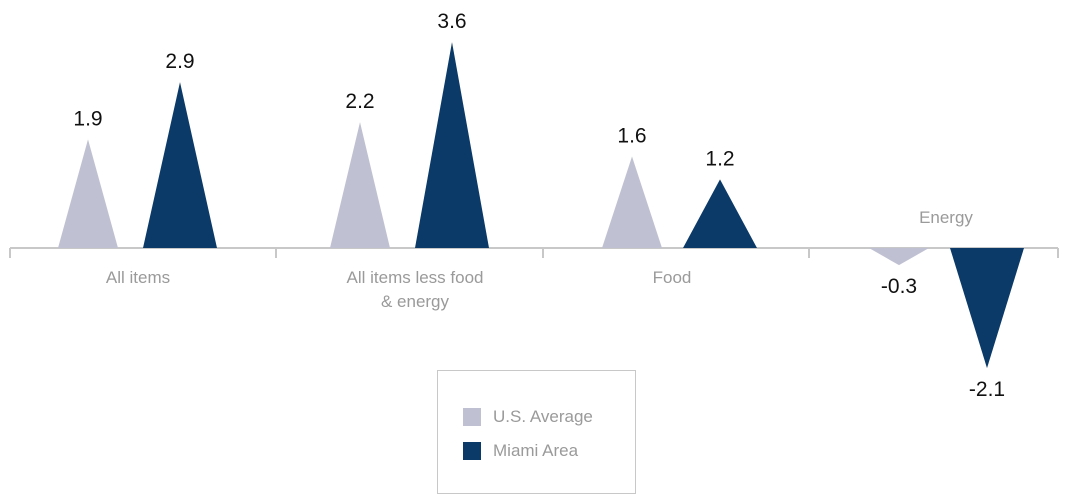  I want to click on value-label-miami-area-1: 3.6, so click(451, 21).